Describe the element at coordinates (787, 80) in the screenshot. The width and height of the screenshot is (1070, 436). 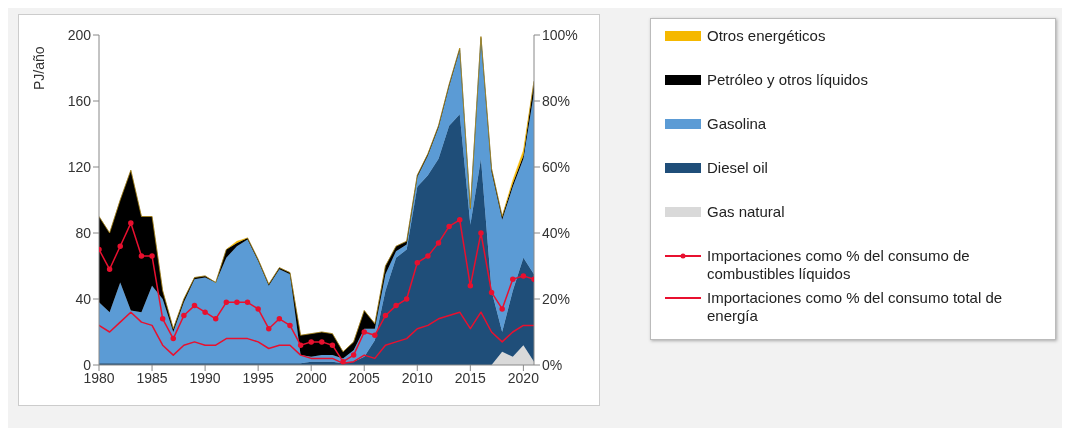
I see `legend-label: Petróleo y otros líquidos` at that location.